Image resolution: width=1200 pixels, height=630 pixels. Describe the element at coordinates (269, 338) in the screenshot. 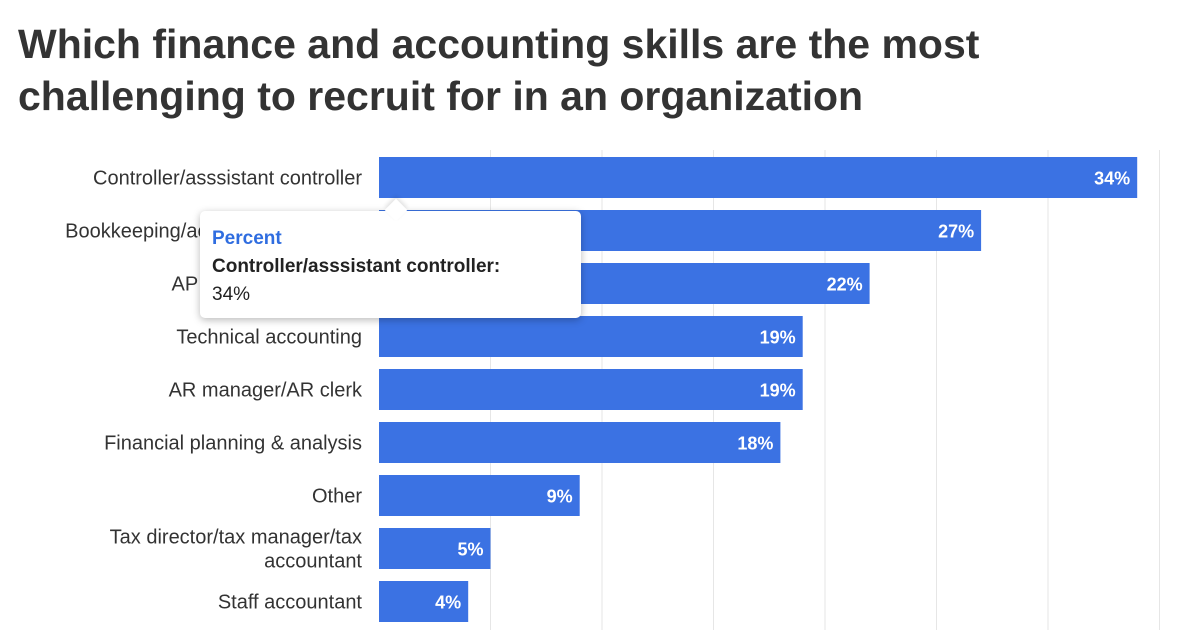

I see `category-label: Technical accounting` at that location.